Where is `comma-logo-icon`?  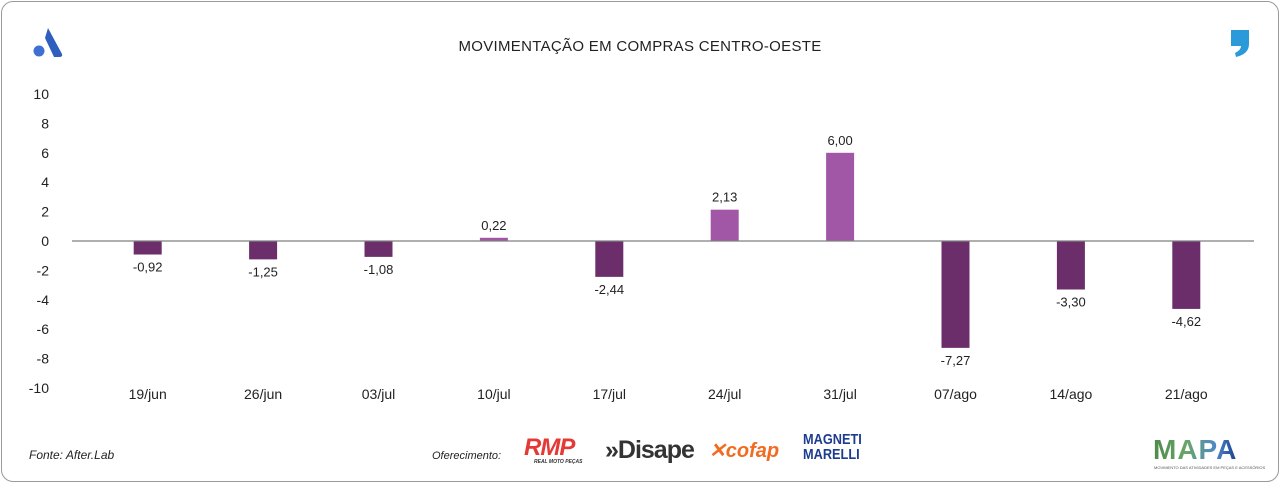 comma-logo-icon is located at coordinates (1240, 43).